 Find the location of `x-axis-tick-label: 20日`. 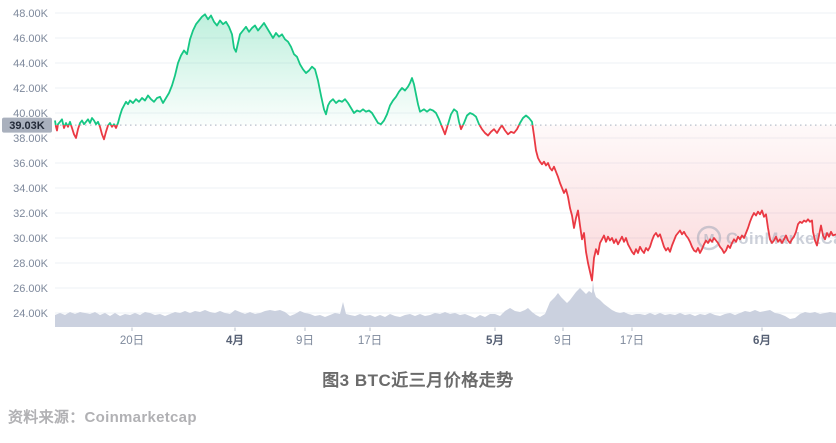

x-axis-tick-label: 20日 is located at coordinates (132, 341).